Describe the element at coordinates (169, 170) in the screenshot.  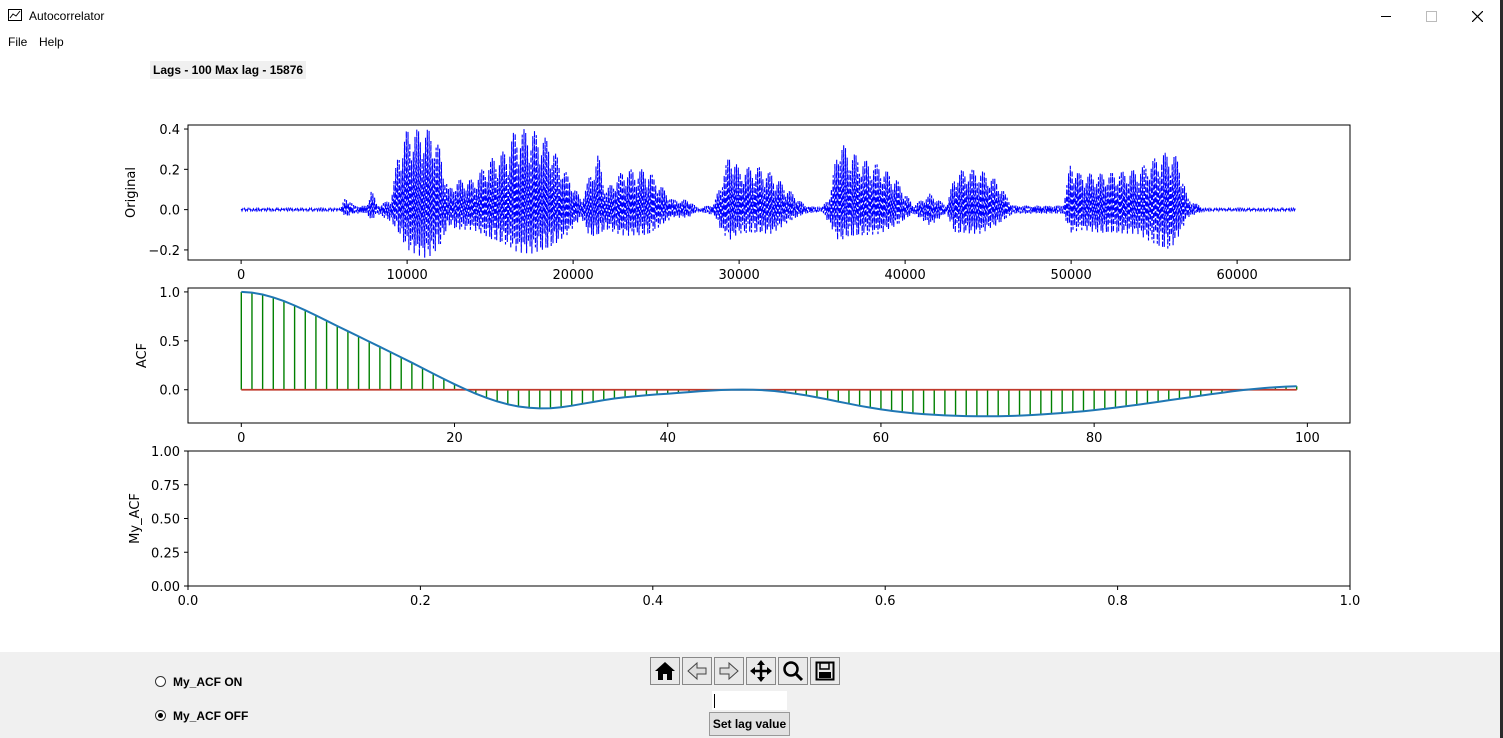
I see `y-tick-label: 0.2` at that location.